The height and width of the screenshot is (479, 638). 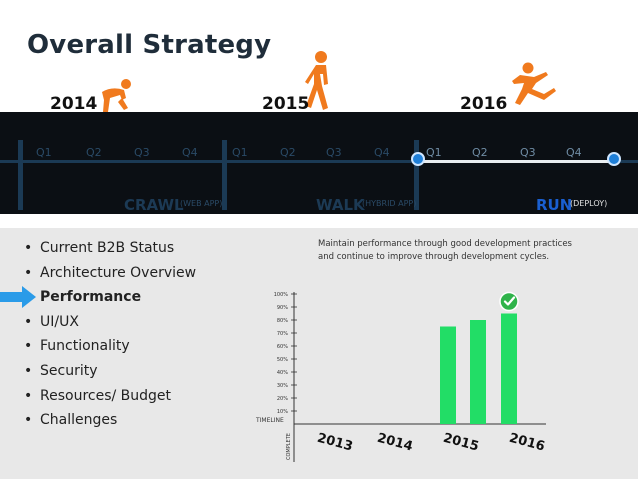 I want to click on y-tick-label: 60%, so click(x=282, y=347).